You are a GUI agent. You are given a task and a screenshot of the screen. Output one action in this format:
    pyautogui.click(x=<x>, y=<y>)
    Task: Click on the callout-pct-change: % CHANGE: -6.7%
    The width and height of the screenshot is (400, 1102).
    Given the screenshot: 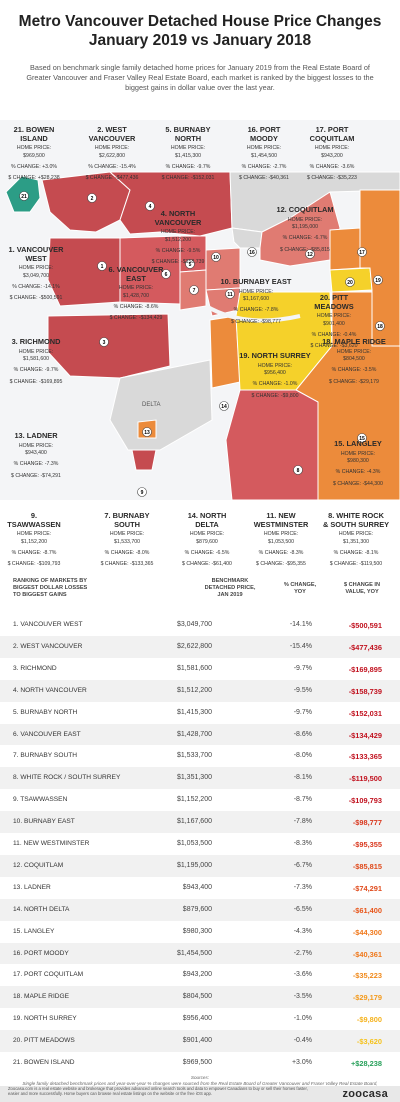 What is the action you would take?
    pyautogui.click(x=305, y=238)
    